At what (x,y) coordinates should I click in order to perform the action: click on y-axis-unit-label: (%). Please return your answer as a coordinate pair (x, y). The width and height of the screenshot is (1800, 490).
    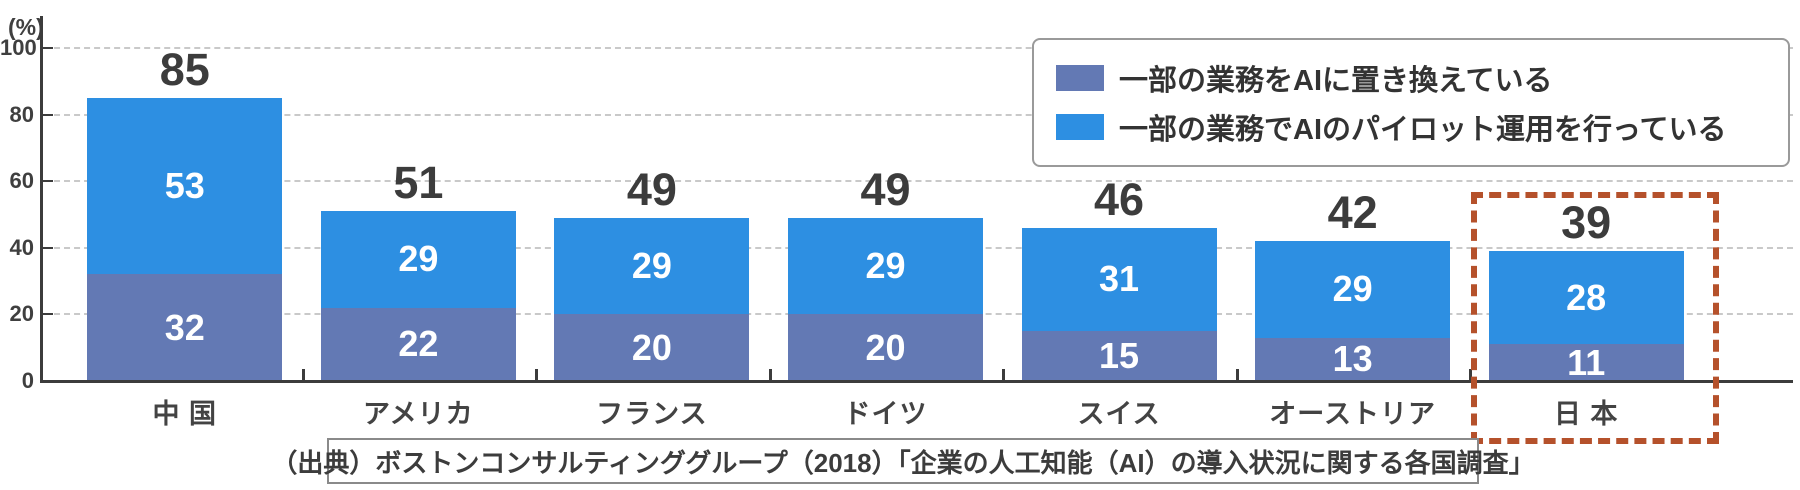
    Looking at the image, I should click on (26, 27).